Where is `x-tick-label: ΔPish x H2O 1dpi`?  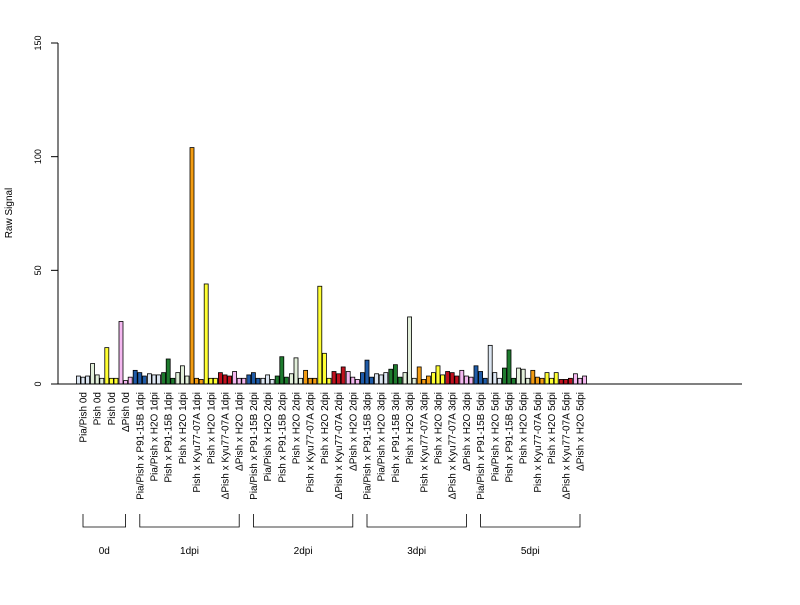
x-tick-label: ΔPish x H2O 1dpi is located at coordinates (240, 431).